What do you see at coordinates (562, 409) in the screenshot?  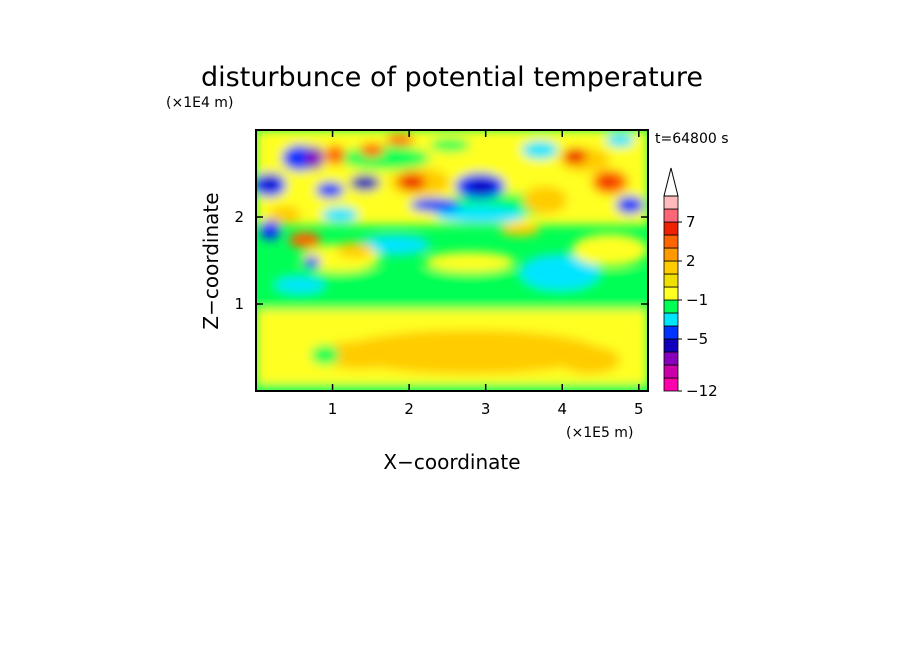 I see `x-tick-label: 4` at bounding box center [562, 409].